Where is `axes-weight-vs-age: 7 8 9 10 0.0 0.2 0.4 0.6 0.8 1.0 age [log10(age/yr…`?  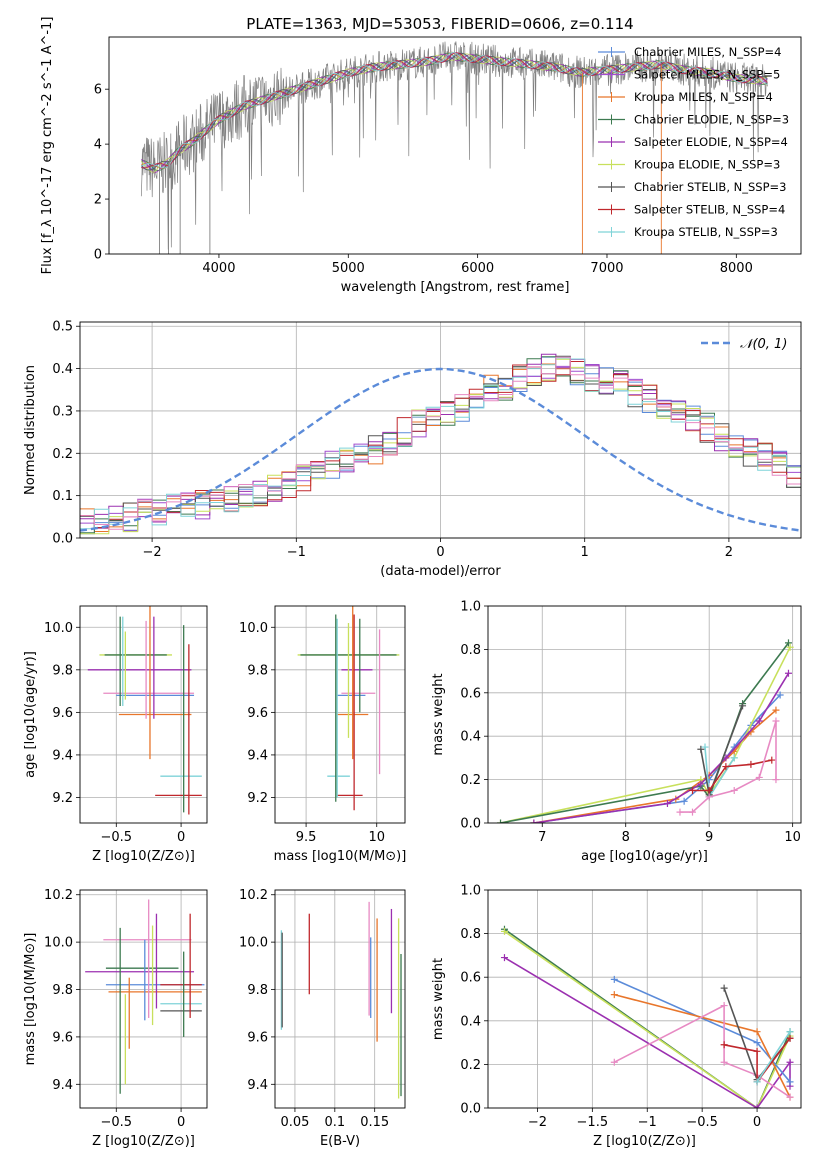
axes-weight-vs-age: 7 8 9 10 0.0 0.2 0.4 0.6 0.8 1.0 age [log10(age/yr… is located at coordinates (616, 732).